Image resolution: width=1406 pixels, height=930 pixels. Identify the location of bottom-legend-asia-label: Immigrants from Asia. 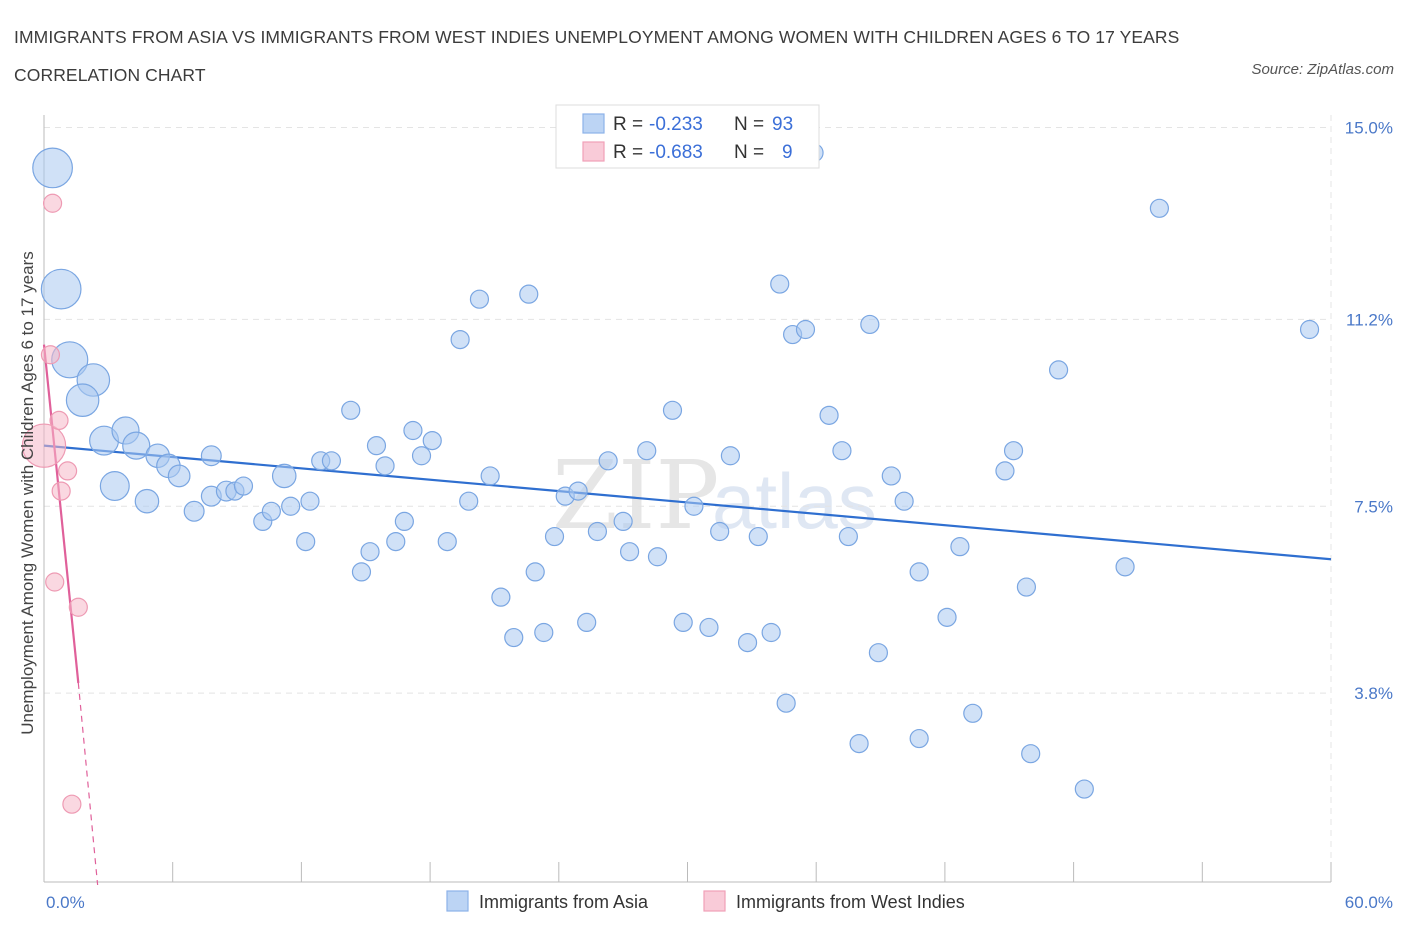
(564, 902).